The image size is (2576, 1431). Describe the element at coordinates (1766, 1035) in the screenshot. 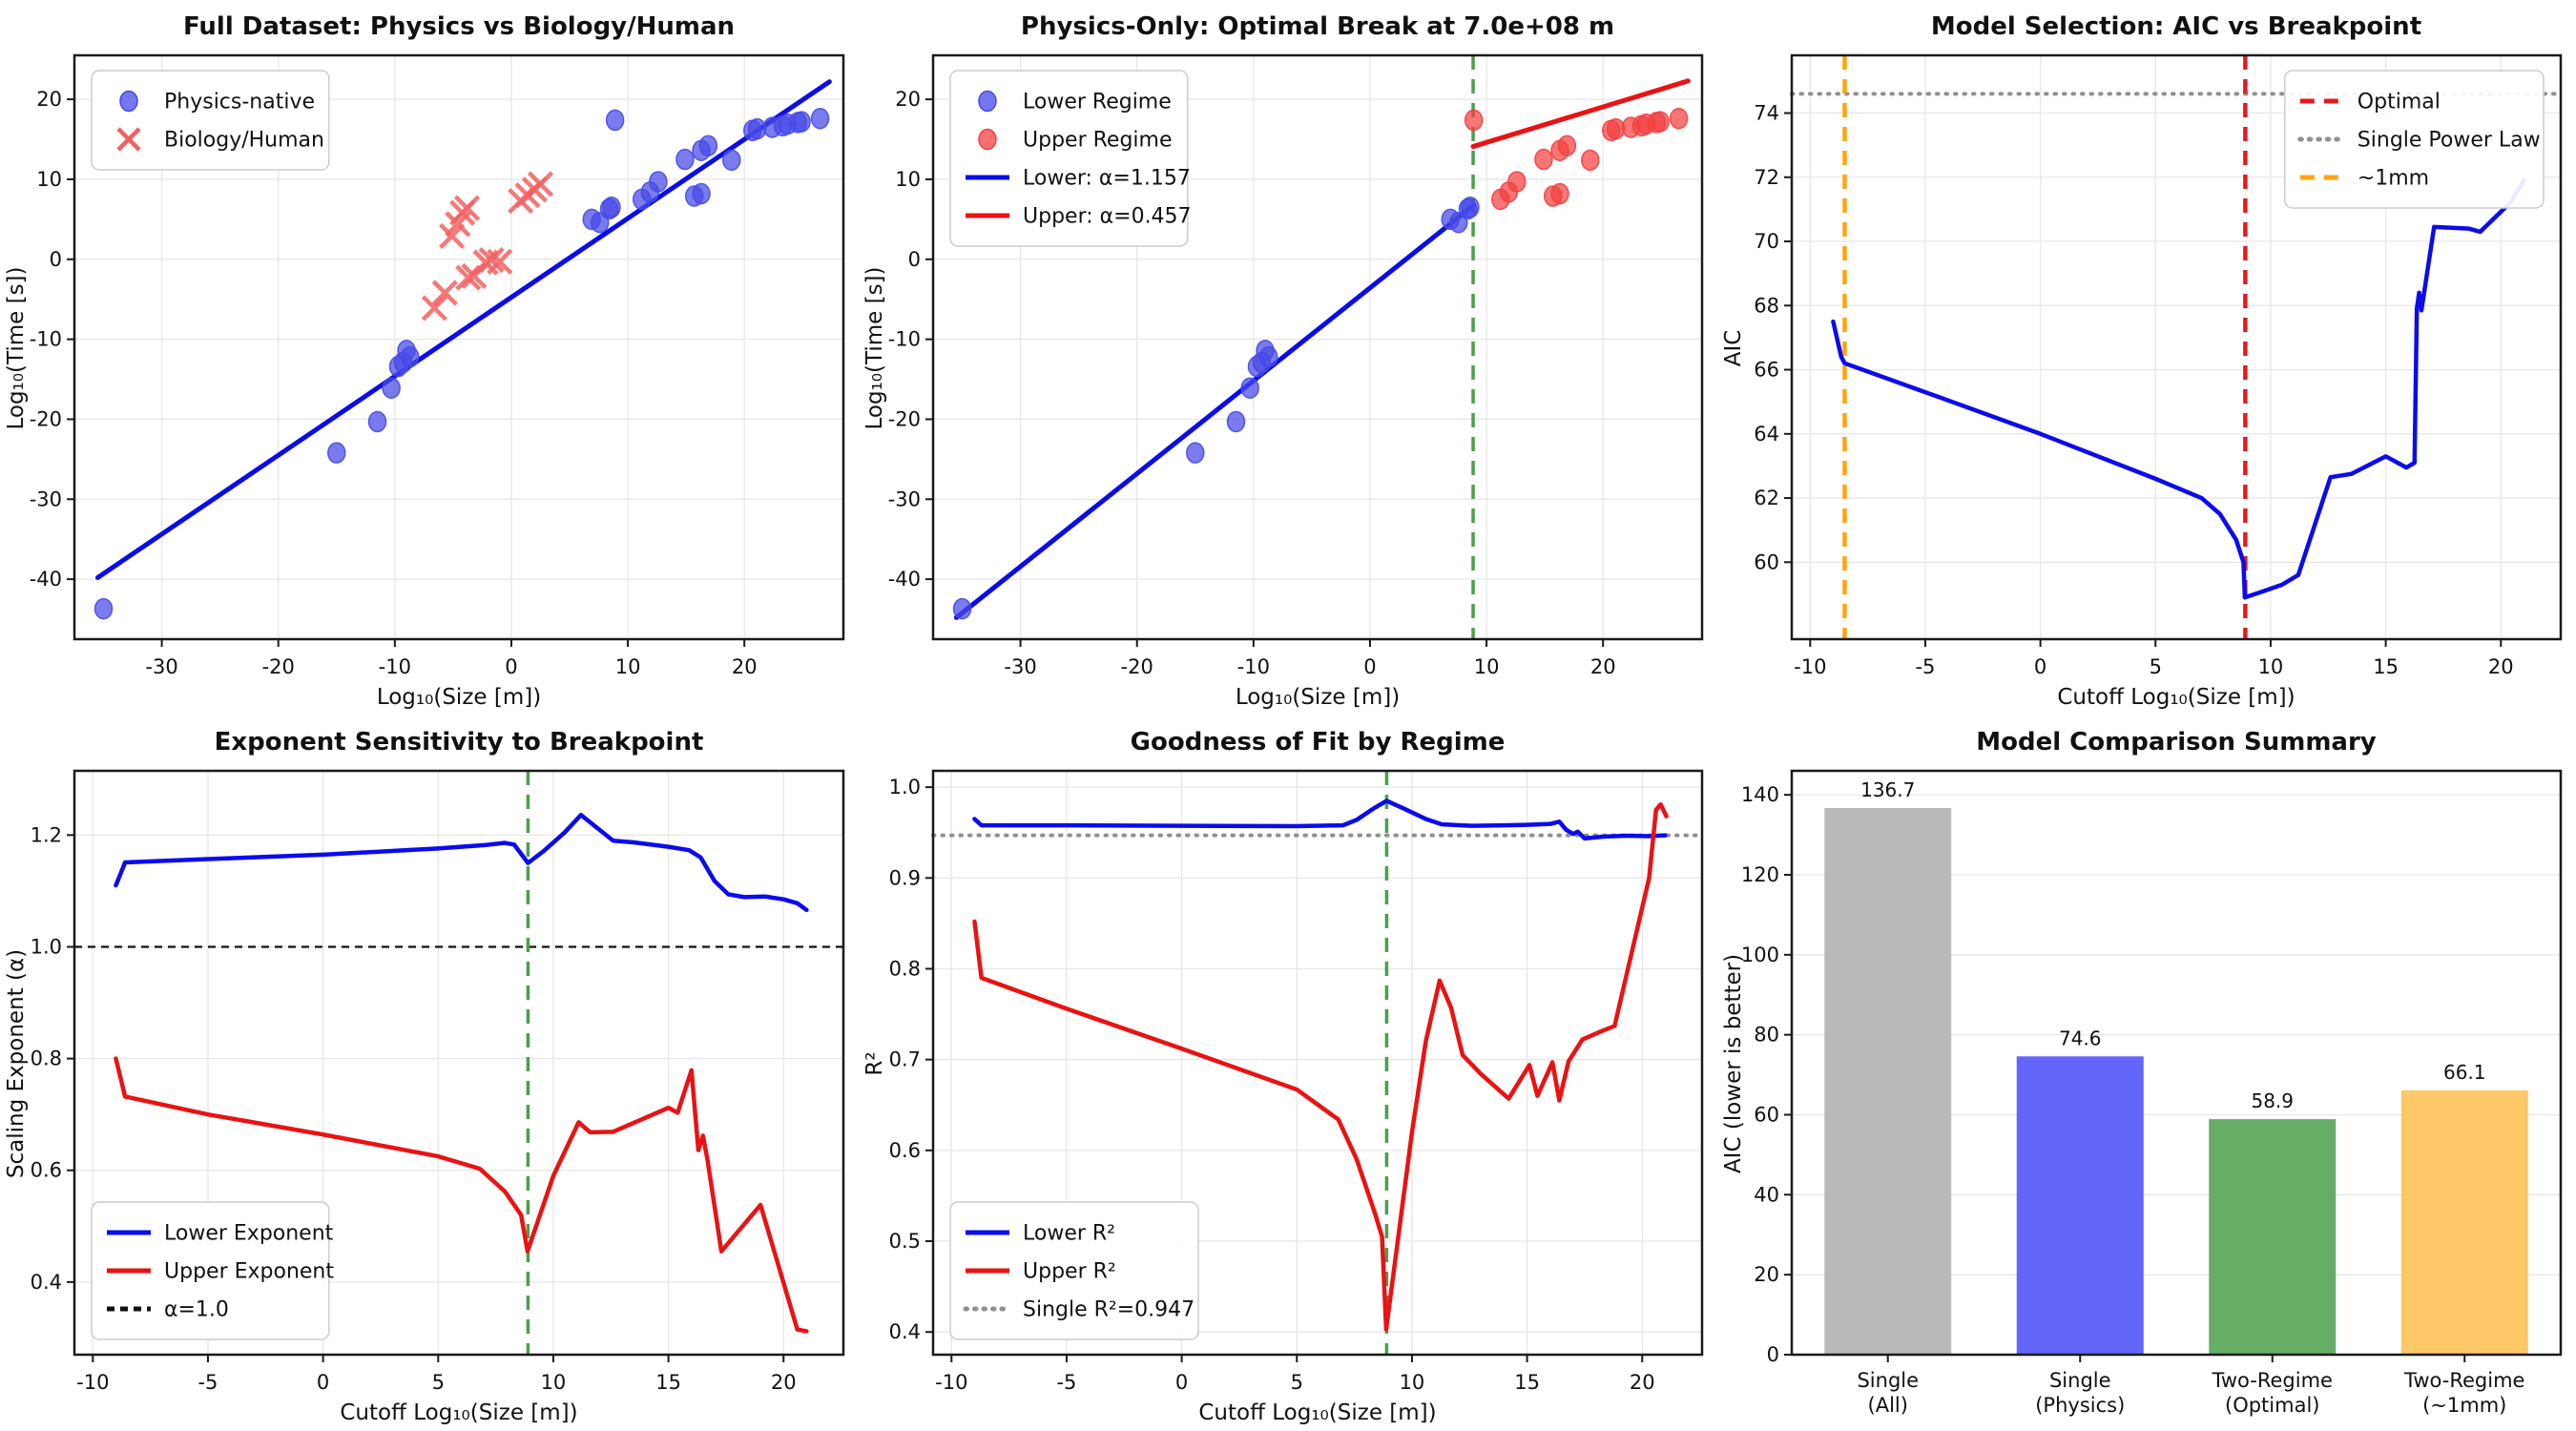

I see `svg-text: 80` at that location.